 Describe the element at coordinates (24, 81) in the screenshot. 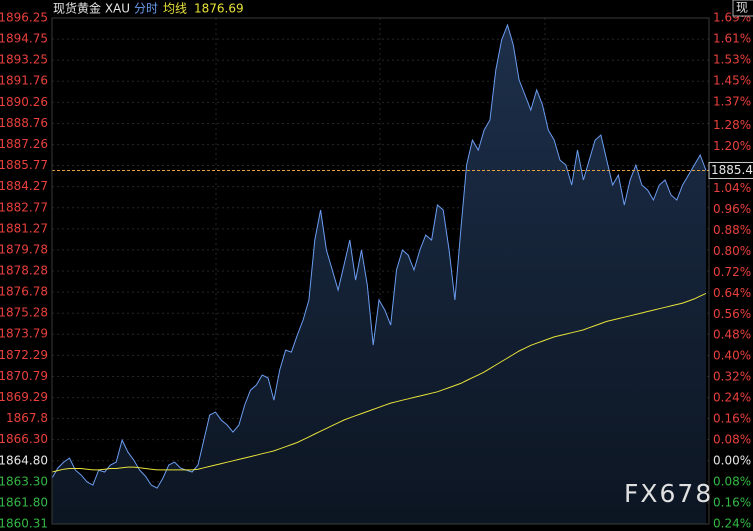

I see `y-tick-label: 1891.76` at that location.